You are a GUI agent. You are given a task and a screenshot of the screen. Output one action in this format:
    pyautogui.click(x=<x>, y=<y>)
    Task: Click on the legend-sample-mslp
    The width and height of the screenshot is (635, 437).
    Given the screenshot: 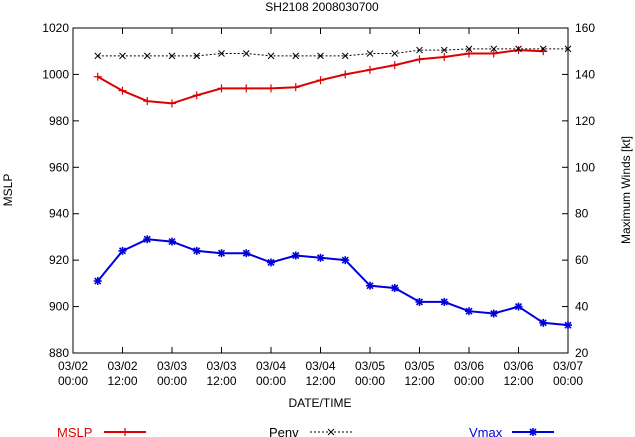 What is the action you would take?
    pyautogui.click(x=125, y=432)
    